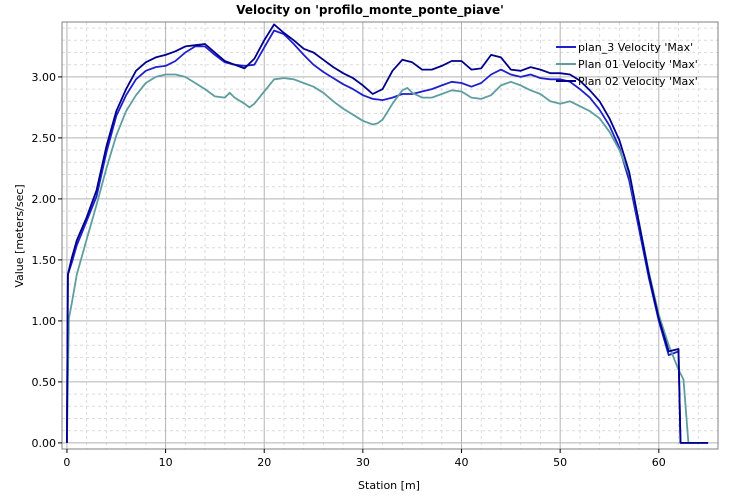 The height and width of the screenshot is (501, 748). What do you see at coordinates (659, 462) in the screenshot?
I see `x-tick-label: 60` at bounding box center [659, 462].